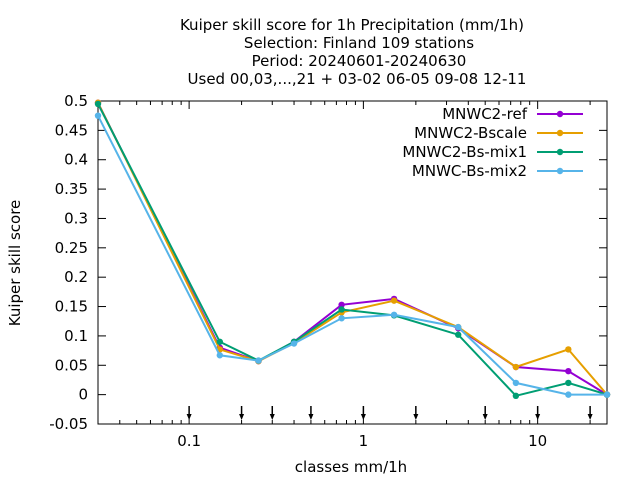 The width and height of the screenshot is (640, 480). I want to click on y-tick-label: 0.05, so click(71, 365).